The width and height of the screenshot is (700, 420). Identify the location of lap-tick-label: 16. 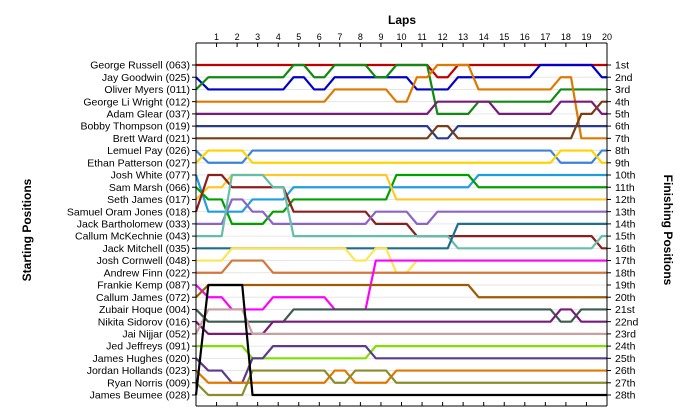
(525, 37).